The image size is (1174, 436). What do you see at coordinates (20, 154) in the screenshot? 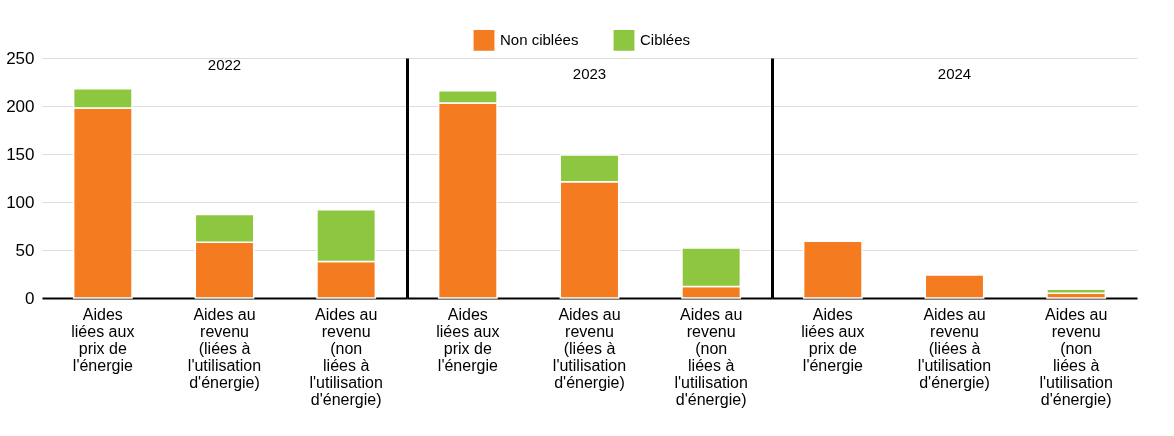
I see `y-tick-label: 150` at bounding box center [20, 154].